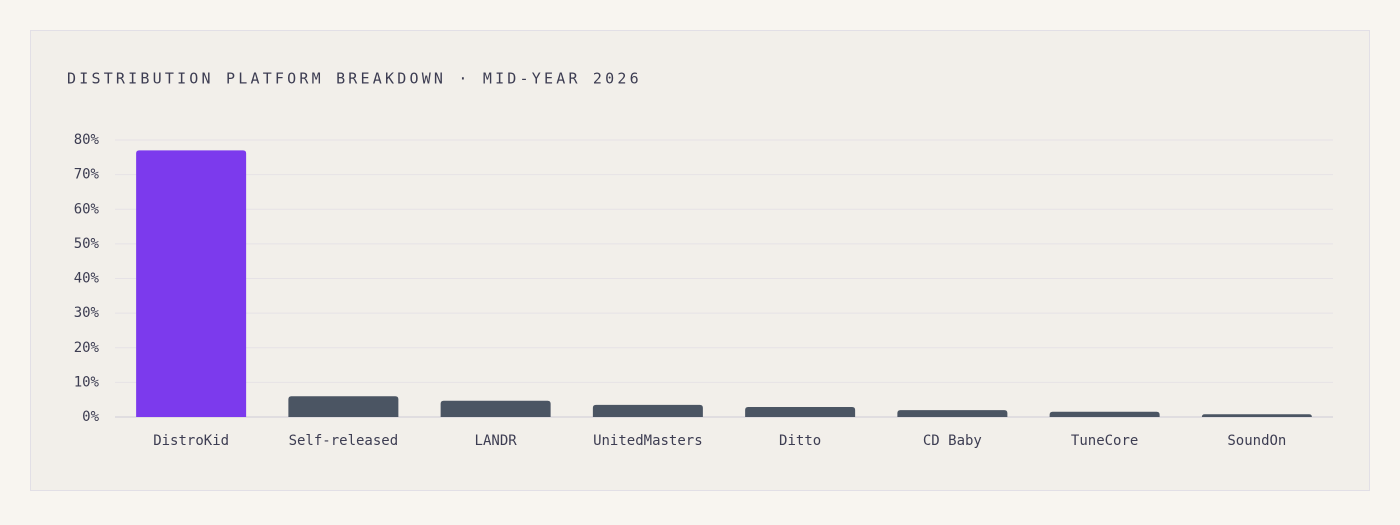  What do you see at coordinates (1104, 441) in the screenshot?
I see `x-tick-label: TuneCore` at bounding box center [1104, 441].